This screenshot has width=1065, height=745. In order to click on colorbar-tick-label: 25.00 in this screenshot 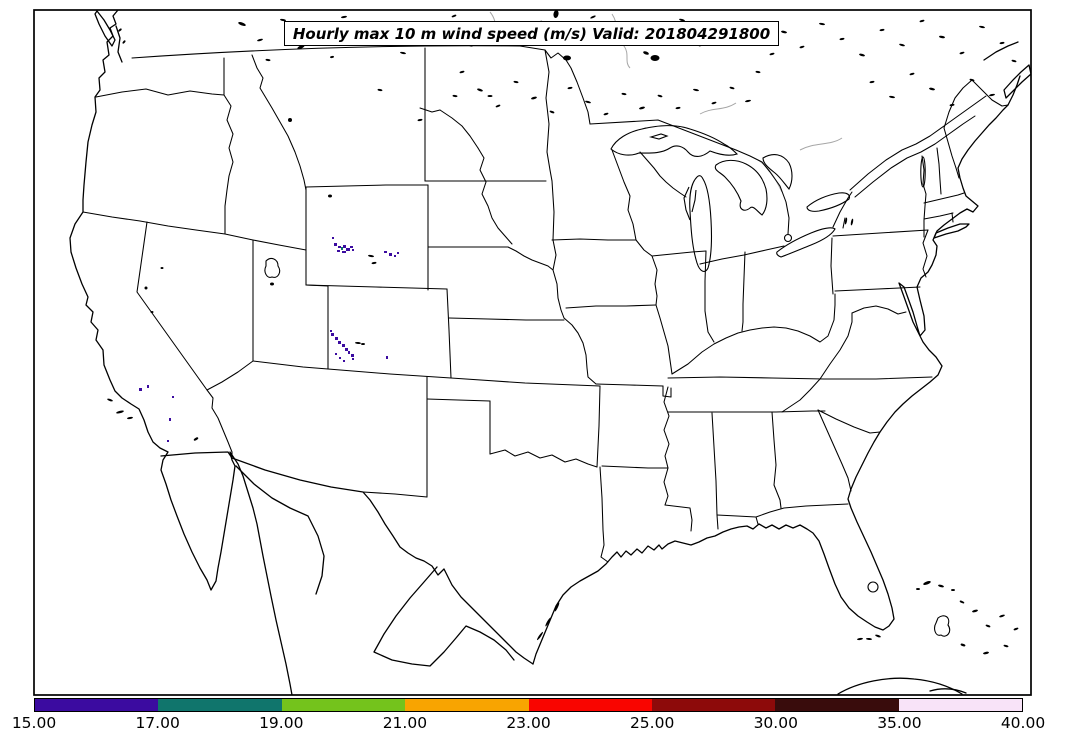, I will do `click(652, 723)`.